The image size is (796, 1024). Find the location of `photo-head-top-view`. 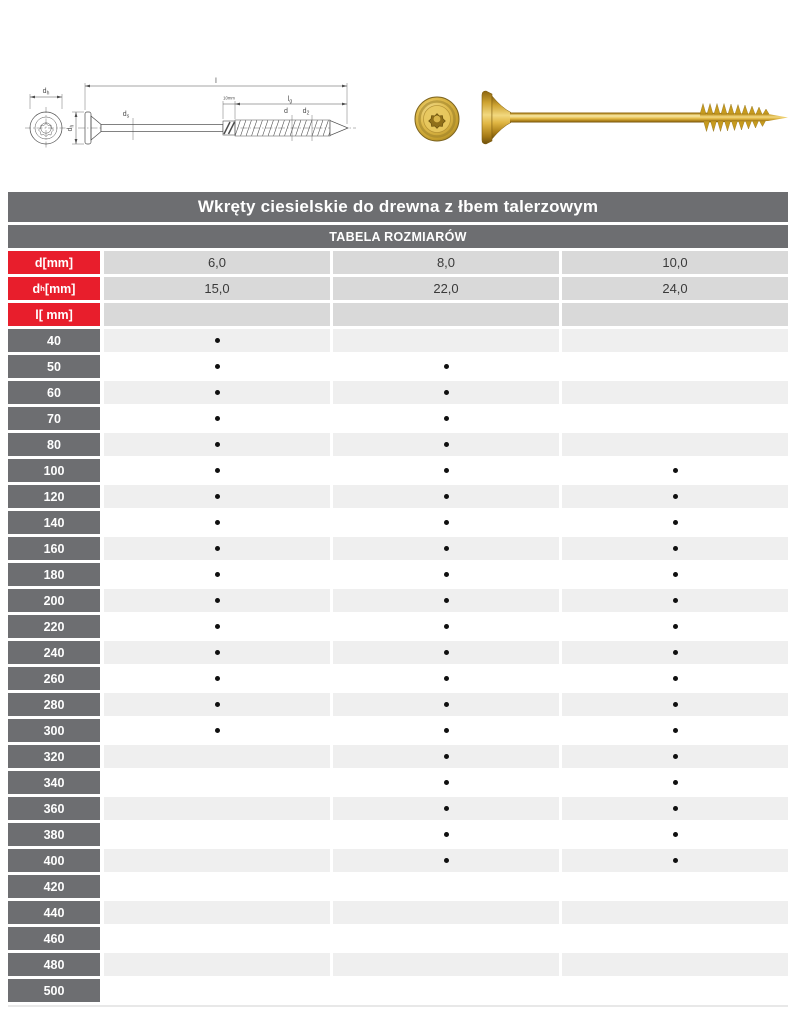

photo-head-top-view is located at coordinates (437, 119).